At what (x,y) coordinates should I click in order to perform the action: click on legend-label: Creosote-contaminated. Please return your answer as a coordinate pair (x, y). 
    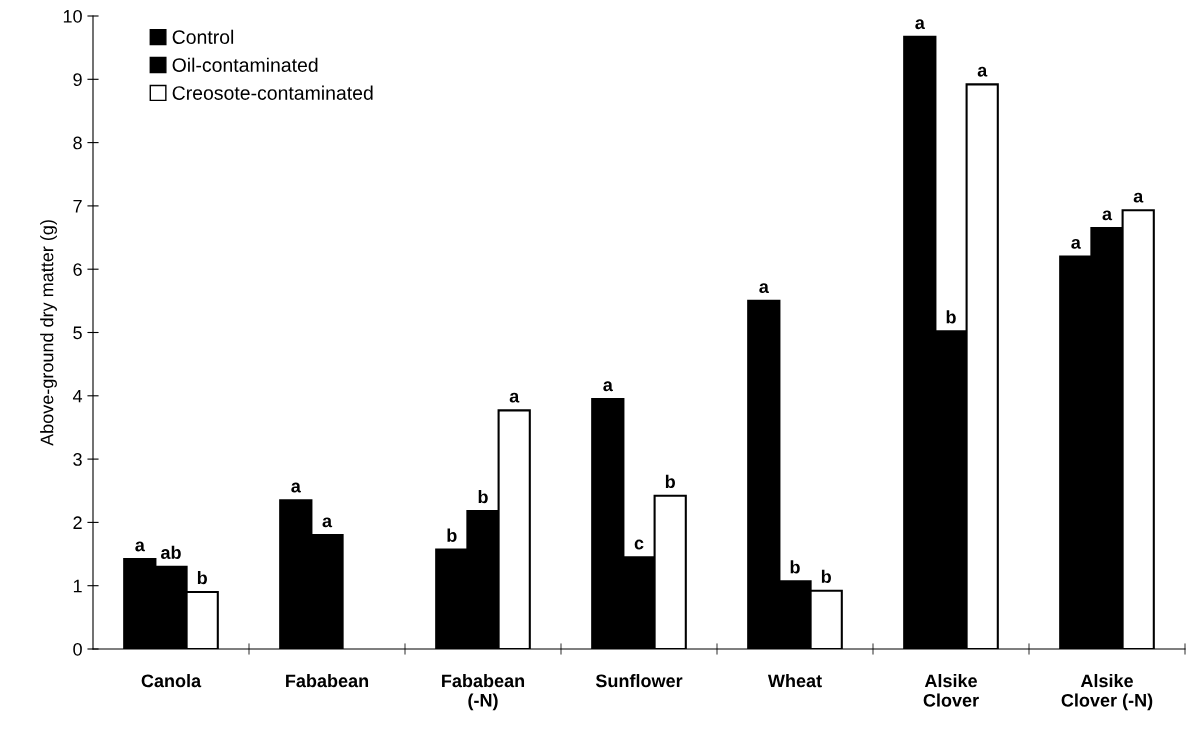
    Looking at the image, I should click on (272, 92).